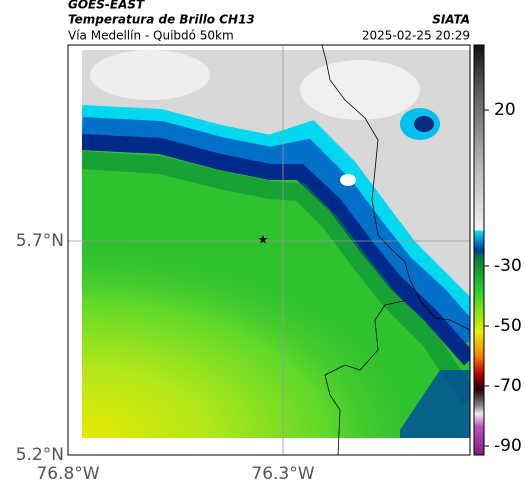 Image resolution: width=526 pixels, height=491 pixels. Describe the element at coordinates (508, 266) in the screenshot. I see `colorbar-tick-label: -30` at that location.